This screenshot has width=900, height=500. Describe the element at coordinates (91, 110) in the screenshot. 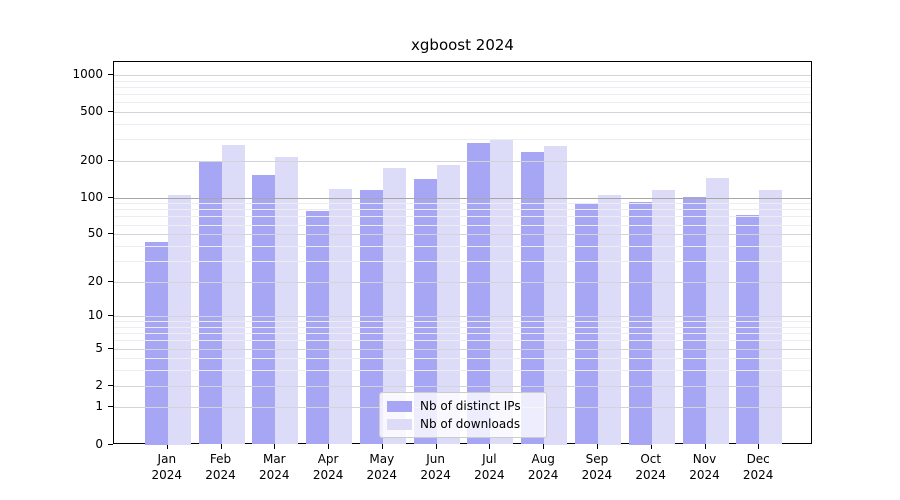

I see `y-axis-tick-label: 500` at that location.